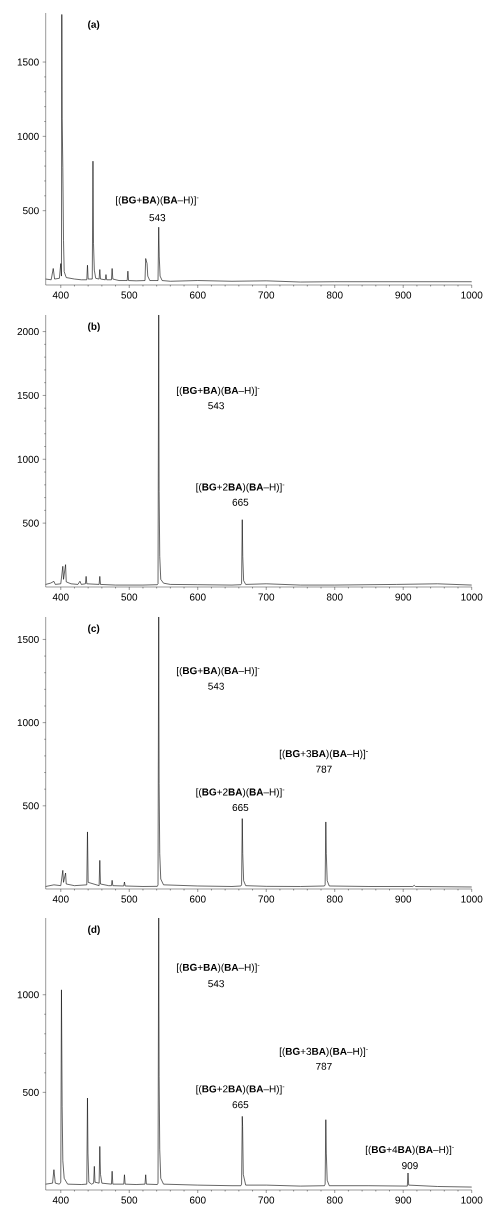 This screenshot has height=1207, width=486. What do you see at coordinates (94, 629) in the screenshot?
I see `text: (c)` at bounding box center [94, 629].